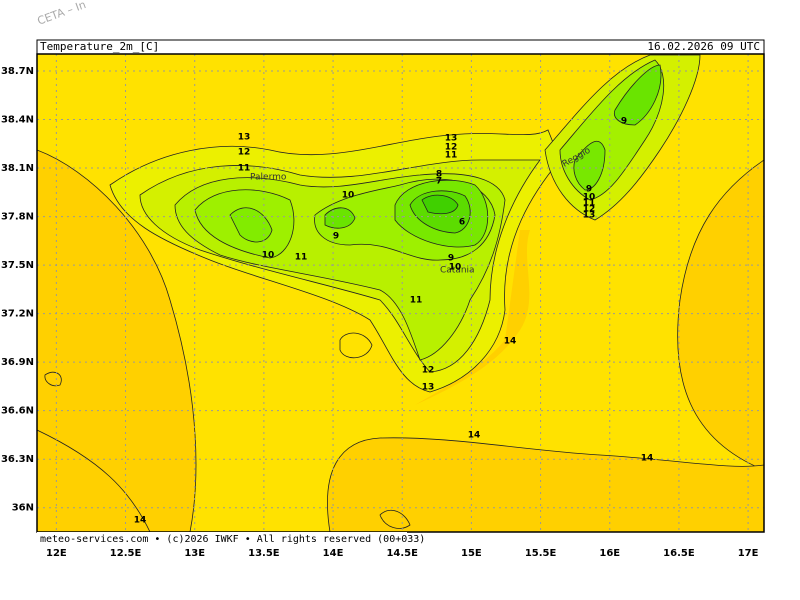 The height and width of the screenshot is (600, 800). Describe the element at coordinates (462, 223) in the screenshot. I see `contour-label: 6` at that location.